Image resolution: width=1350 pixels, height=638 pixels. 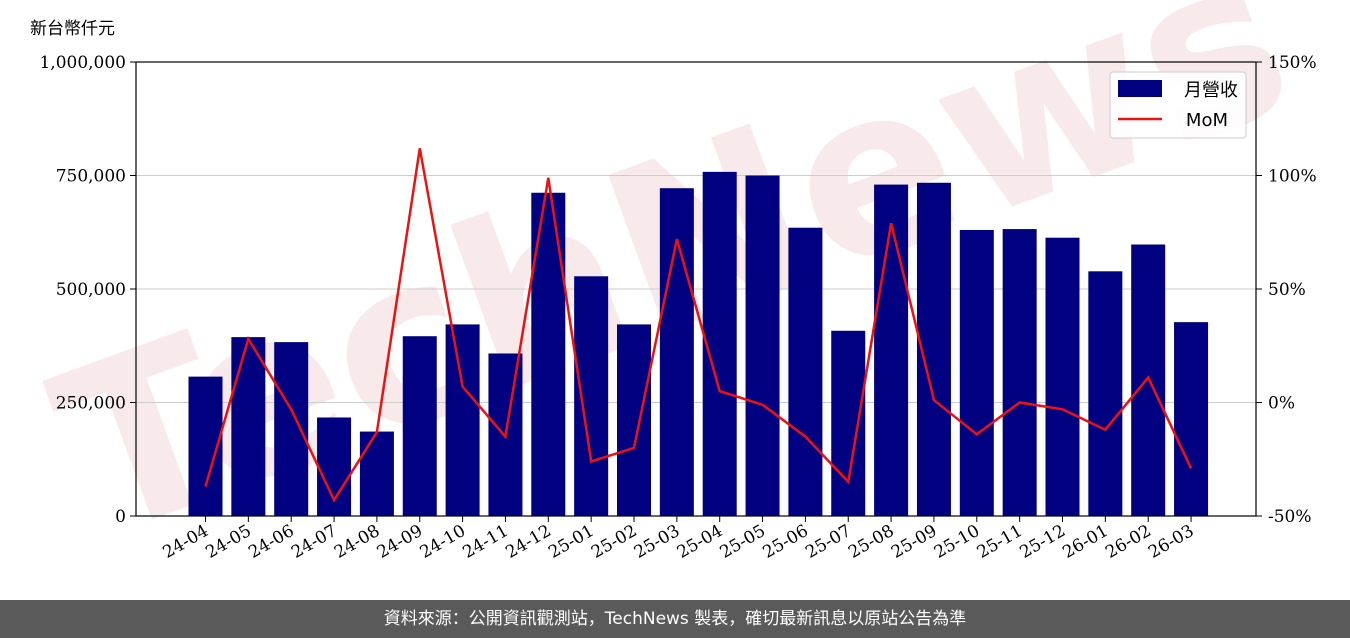 What do you see at coordinates (828, 542) in the screenshot?
I see `x-tick-label: 25-07` at bounding box center [828, 542].